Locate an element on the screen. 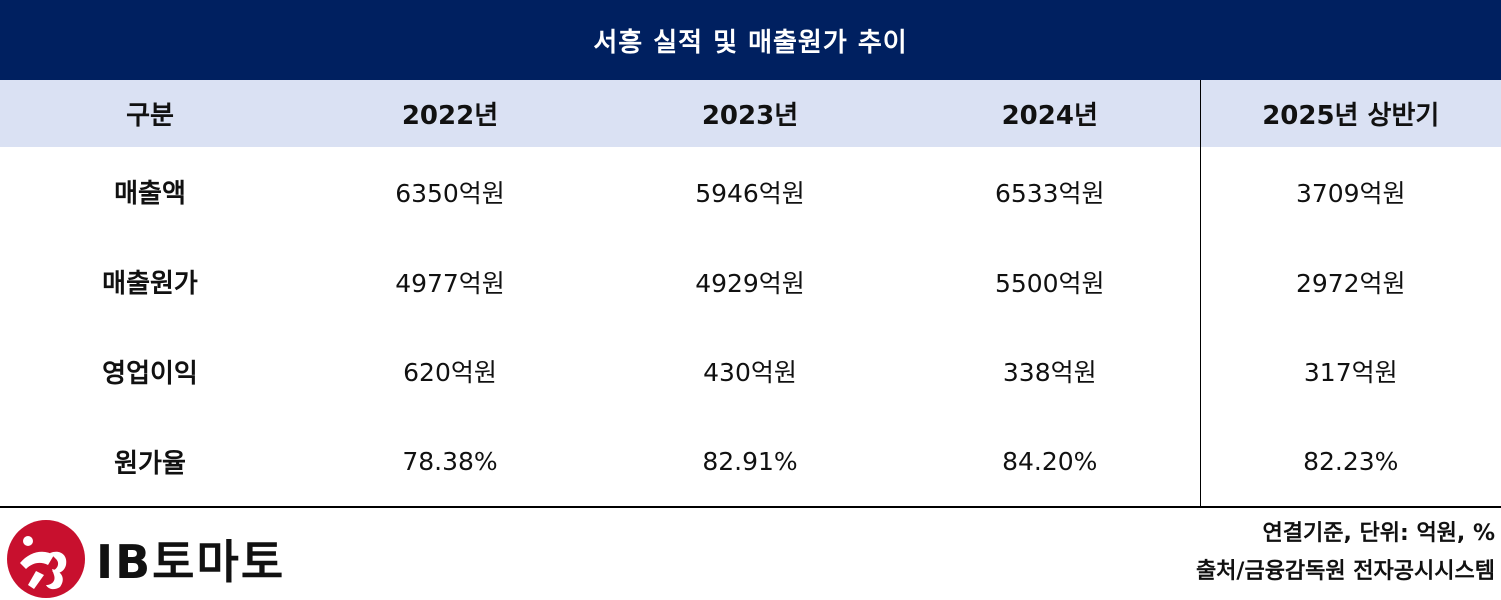  ib-tomato-logo: IB토마토 is located at coordinates (145, 559).